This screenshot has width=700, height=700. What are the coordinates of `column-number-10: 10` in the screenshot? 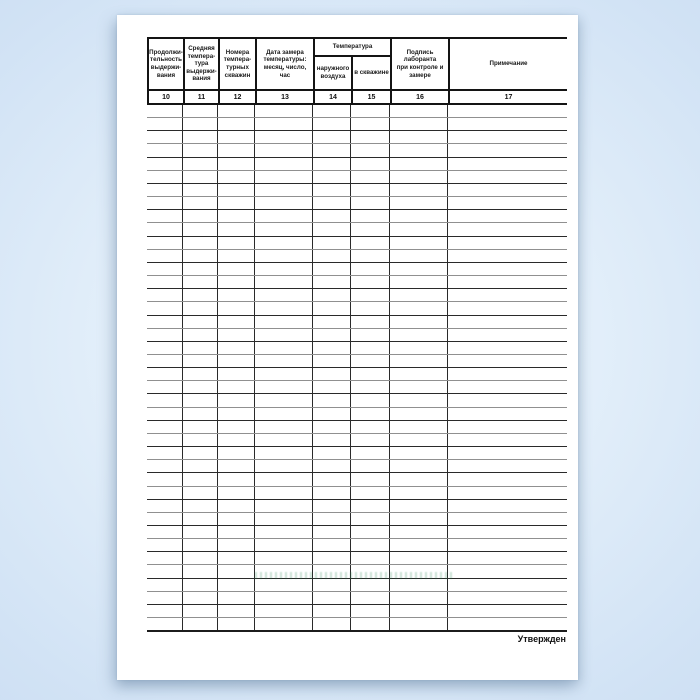 It's located at (167, 96).